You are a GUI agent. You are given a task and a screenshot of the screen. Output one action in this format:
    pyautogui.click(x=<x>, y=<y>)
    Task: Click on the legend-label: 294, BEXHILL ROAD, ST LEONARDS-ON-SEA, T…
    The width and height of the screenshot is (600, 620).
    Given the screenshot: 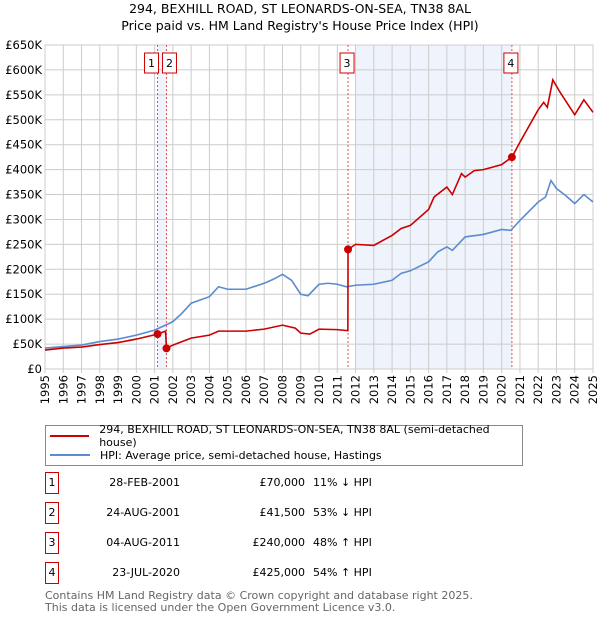 What is the action you would take?
    pyautogui.click(x=294, y=436)
    